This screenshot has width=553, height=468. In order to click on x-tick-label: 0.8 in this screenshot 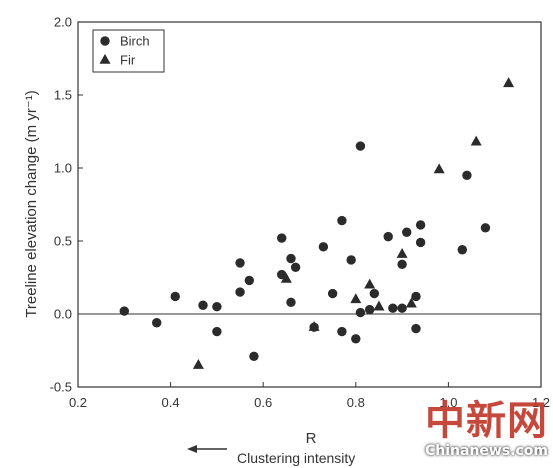, I will do `click(356, 402)`.